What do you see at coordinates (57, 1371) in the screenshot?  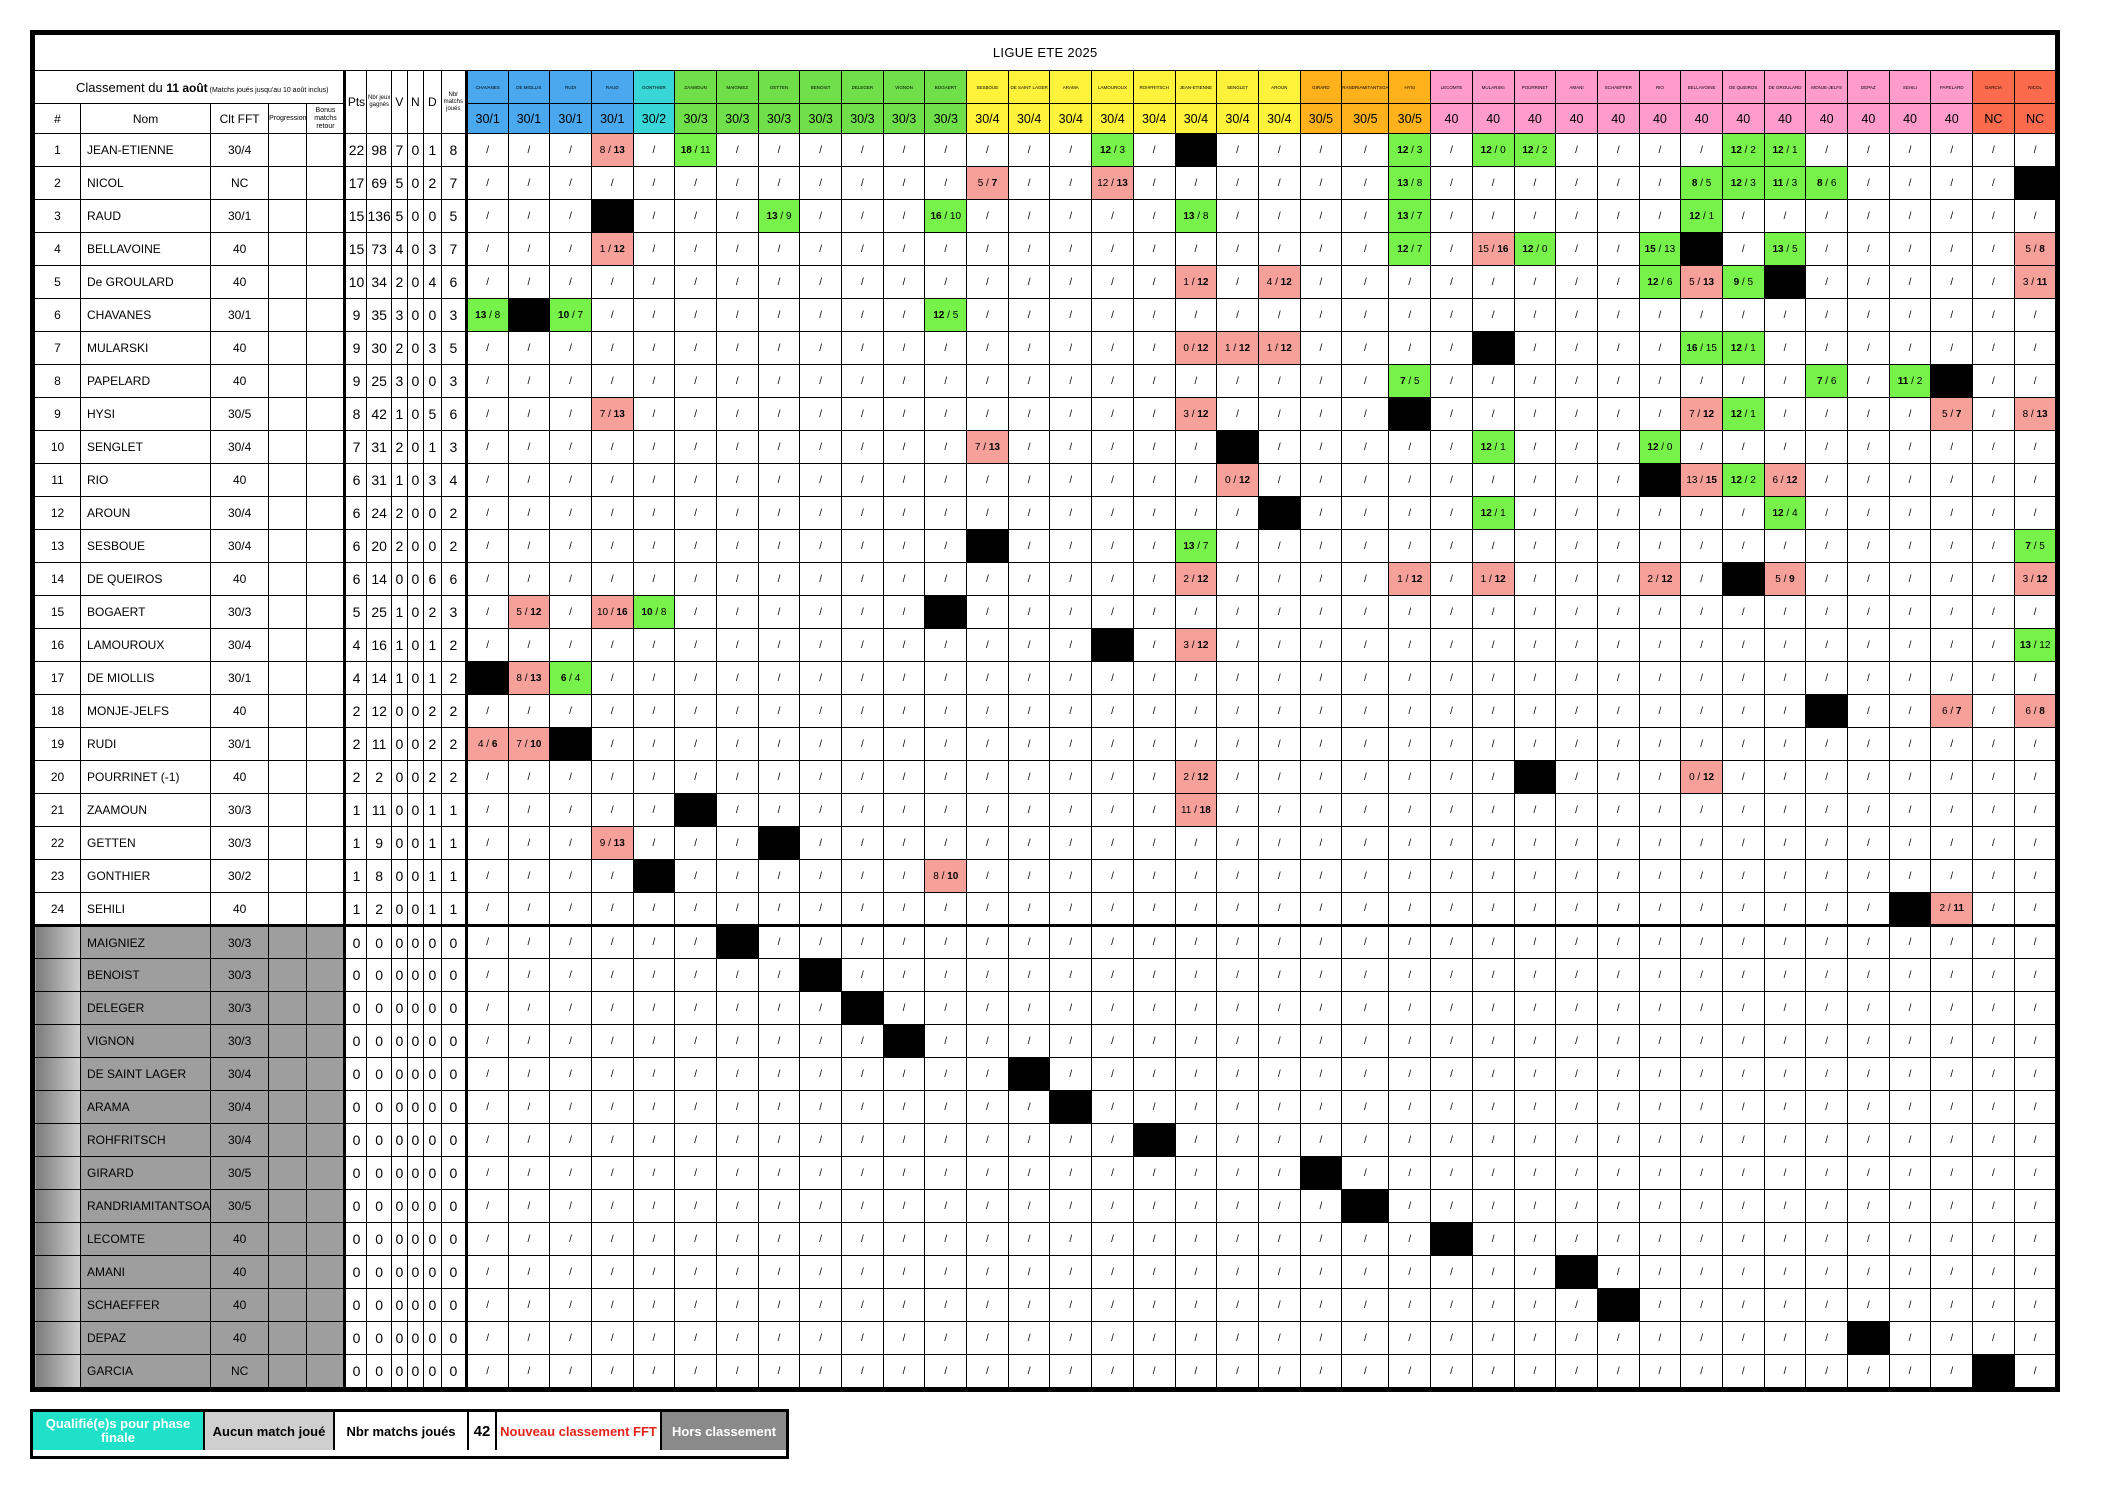 I see `player-rank` at bounding box center [57, 1371].